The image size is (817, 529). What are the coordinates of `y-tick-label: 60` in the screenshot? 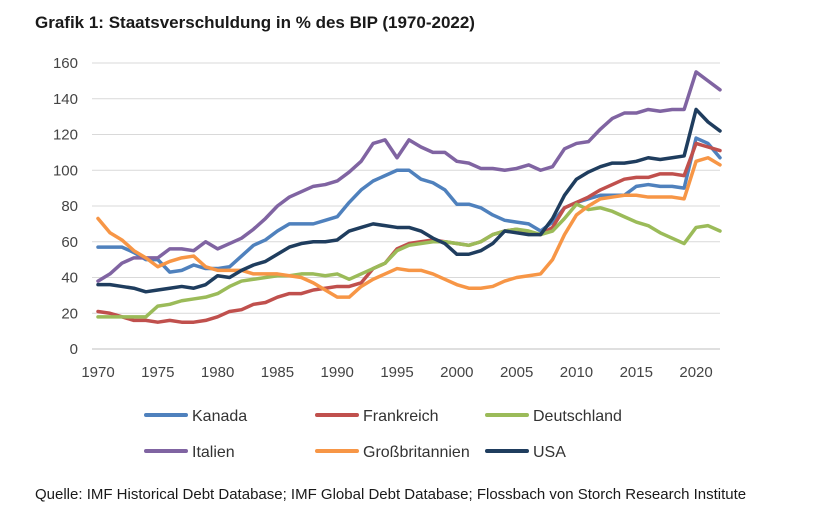 It's located at (69, 242).